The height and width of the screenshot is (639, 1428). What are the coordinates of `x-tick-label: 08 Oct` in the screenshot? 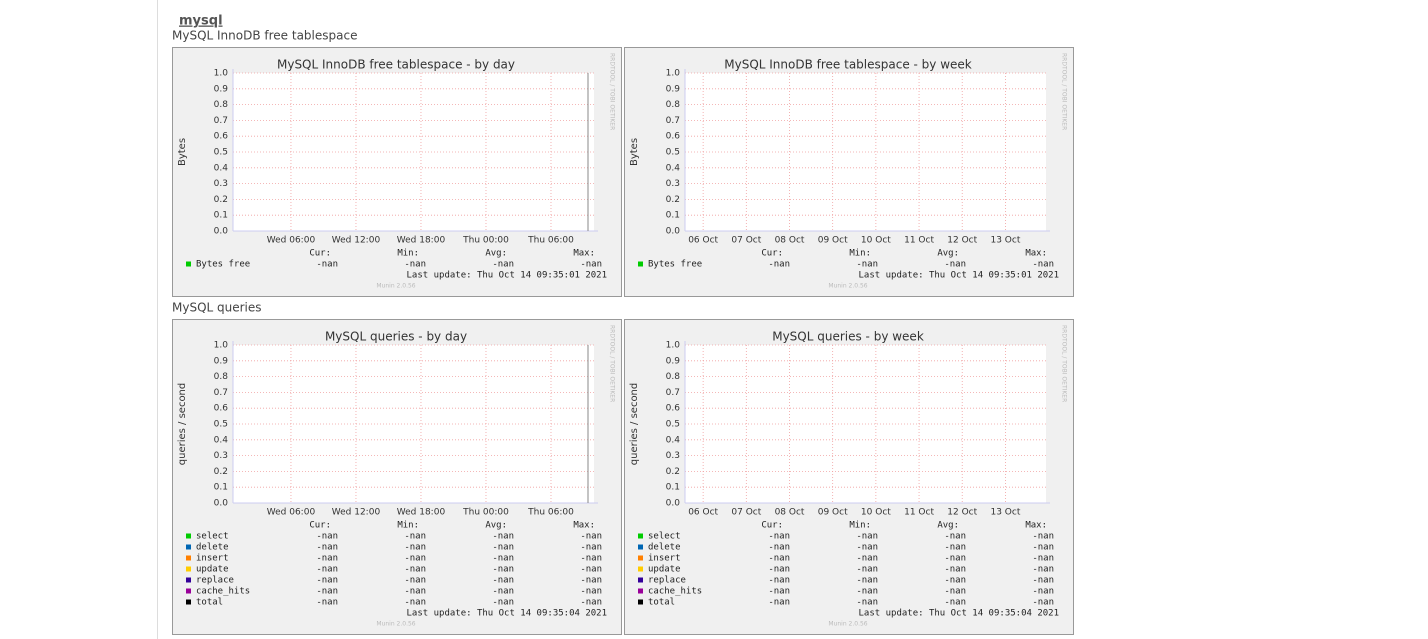 It's located at (790, 241).